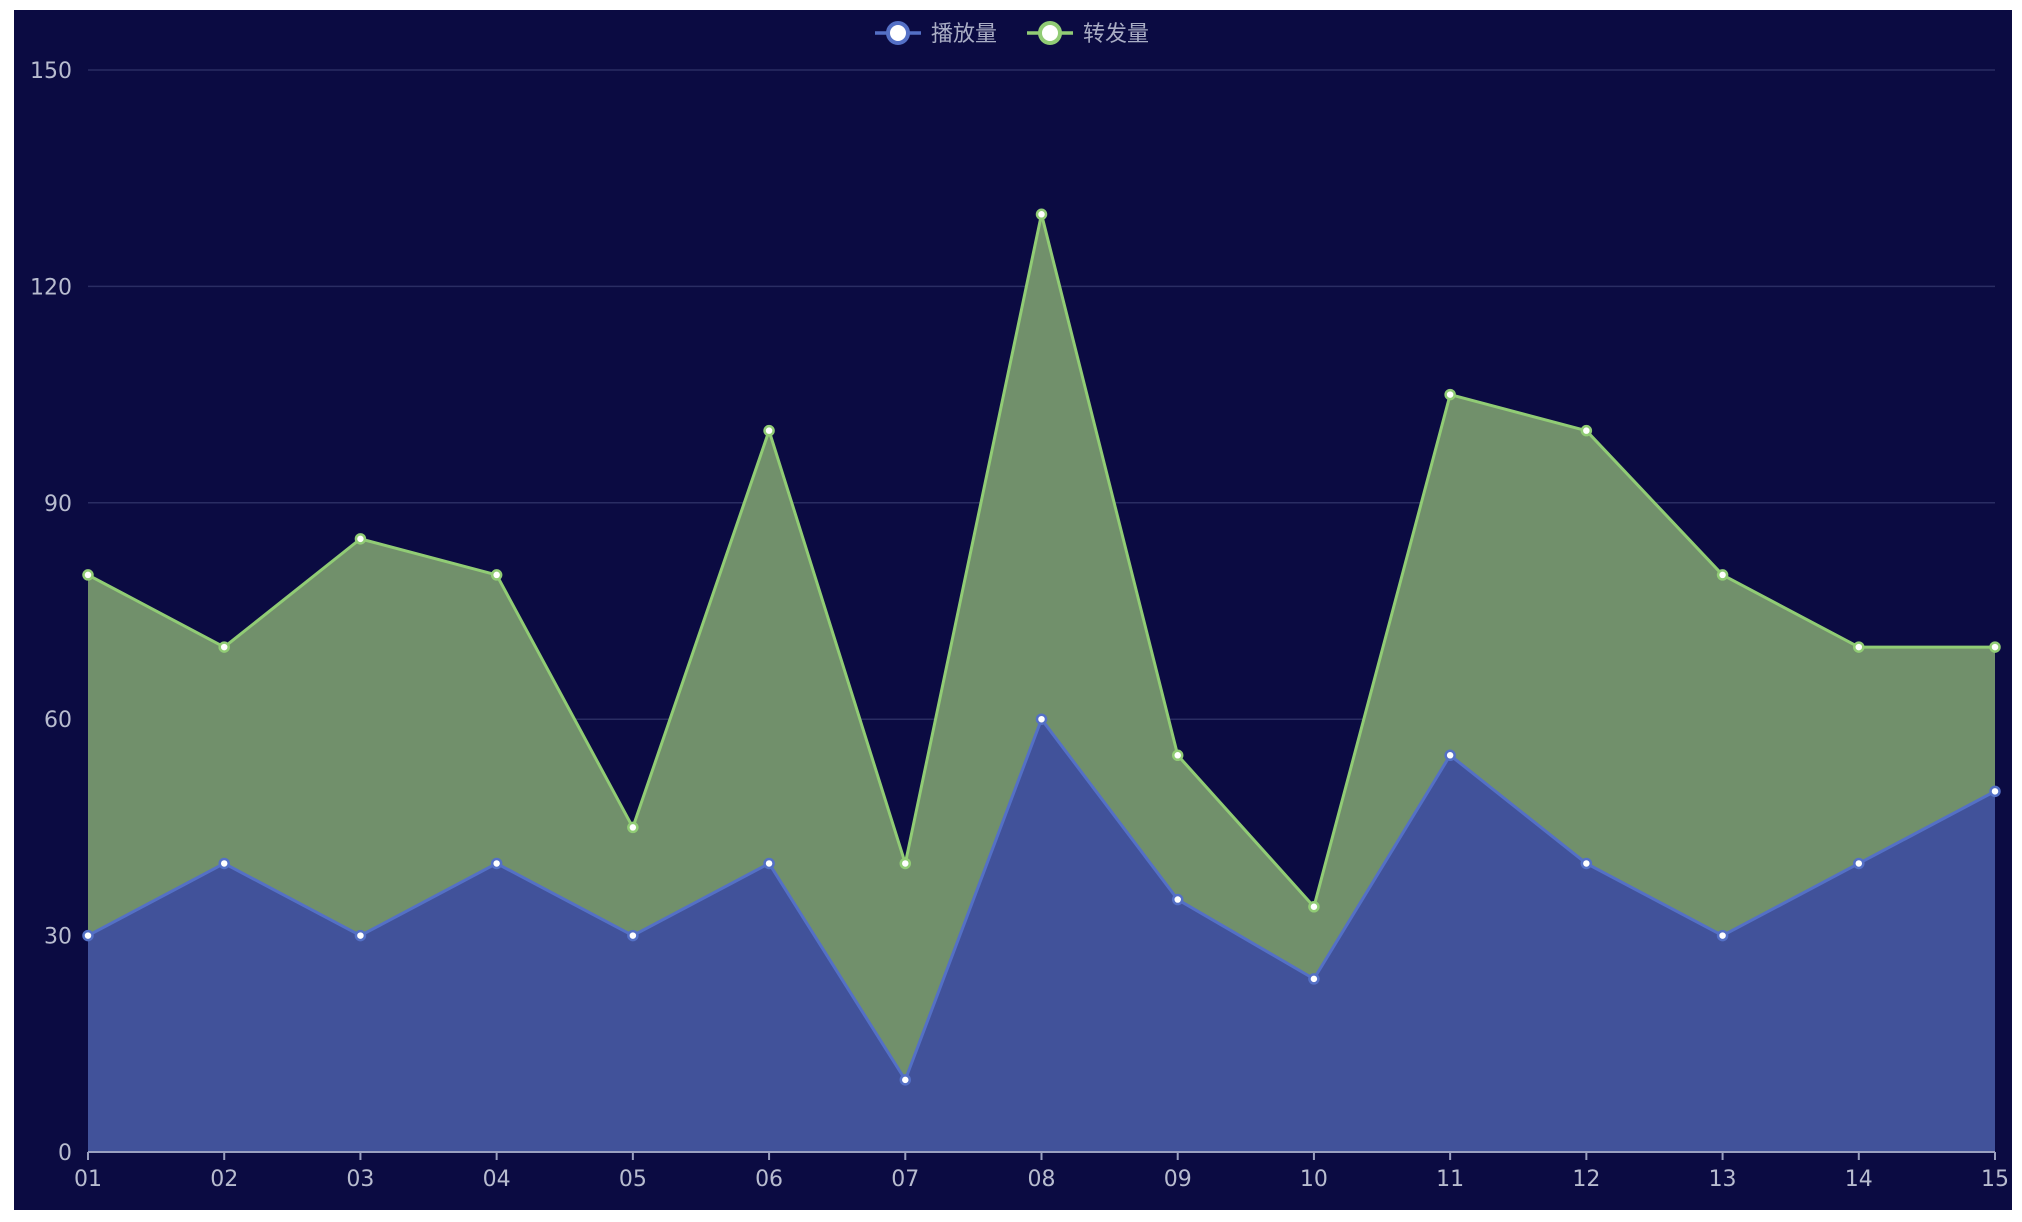  What do you see at coordinates (1859, 1179) in the screenshot?
I see `x-tick-label-14: 14` at bounding box center [1859, 1179].